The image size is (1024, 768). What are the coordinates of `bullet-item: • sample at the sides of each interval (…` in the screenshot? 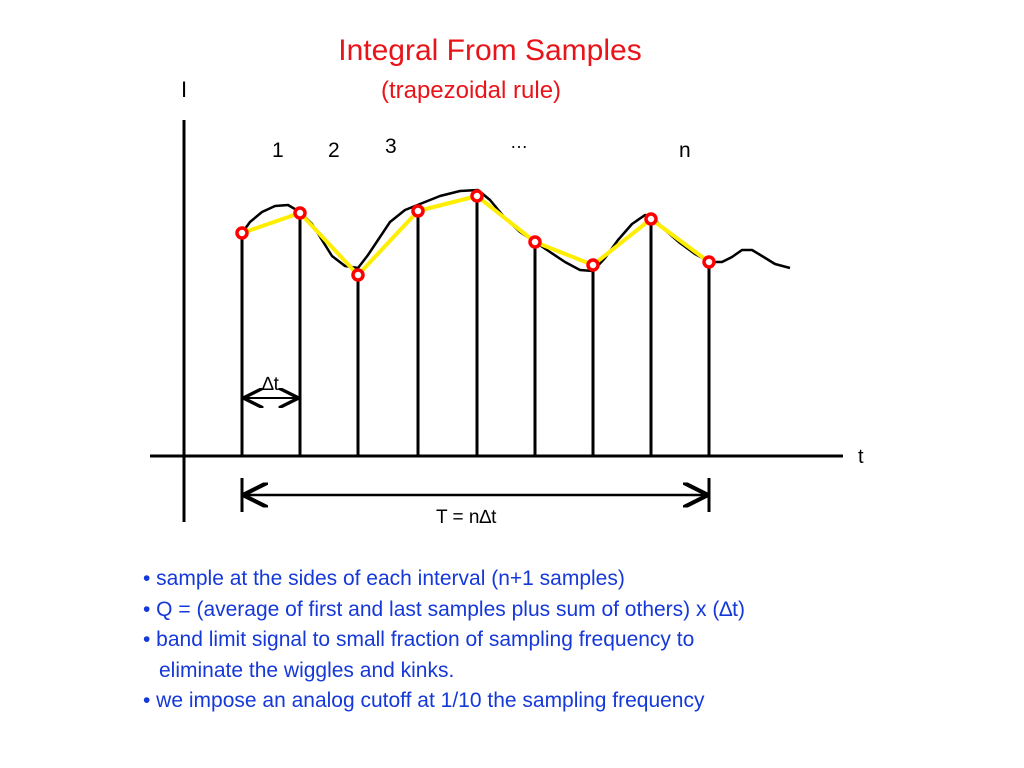 It's located at (384, 578).